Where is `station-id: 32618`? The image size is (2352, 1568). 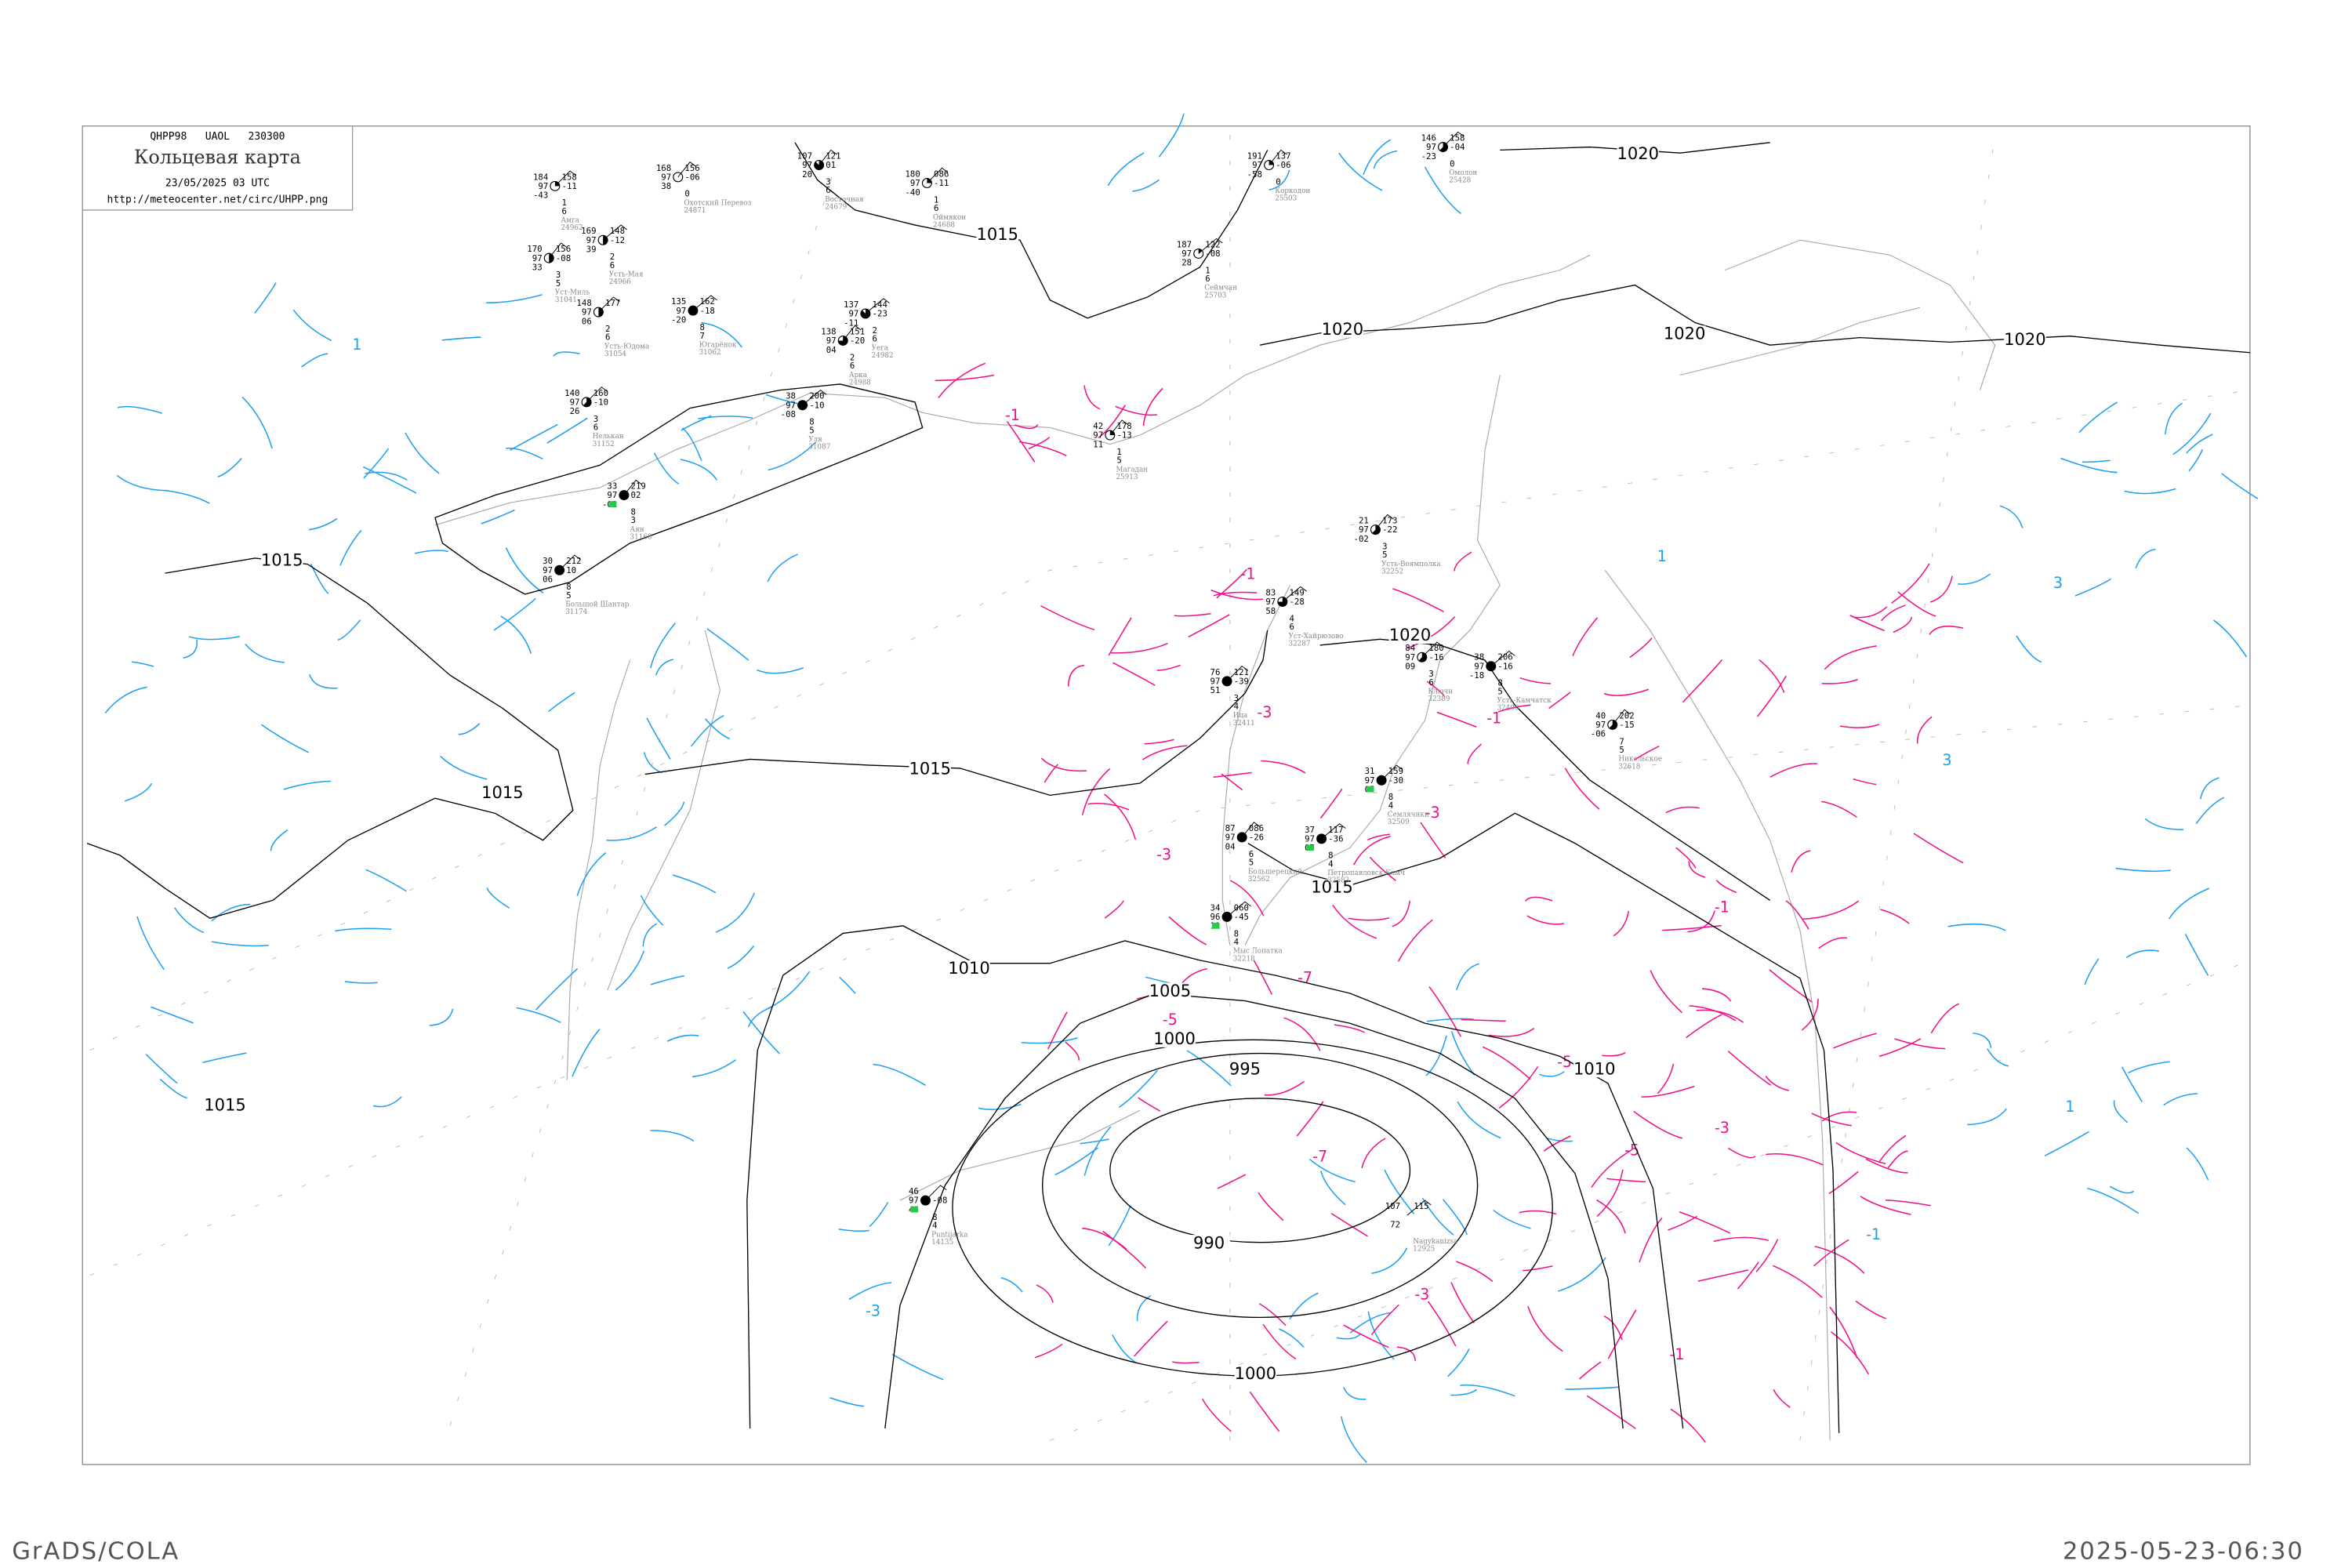 station-id: 32618 is located at coordinates (1629, 767).